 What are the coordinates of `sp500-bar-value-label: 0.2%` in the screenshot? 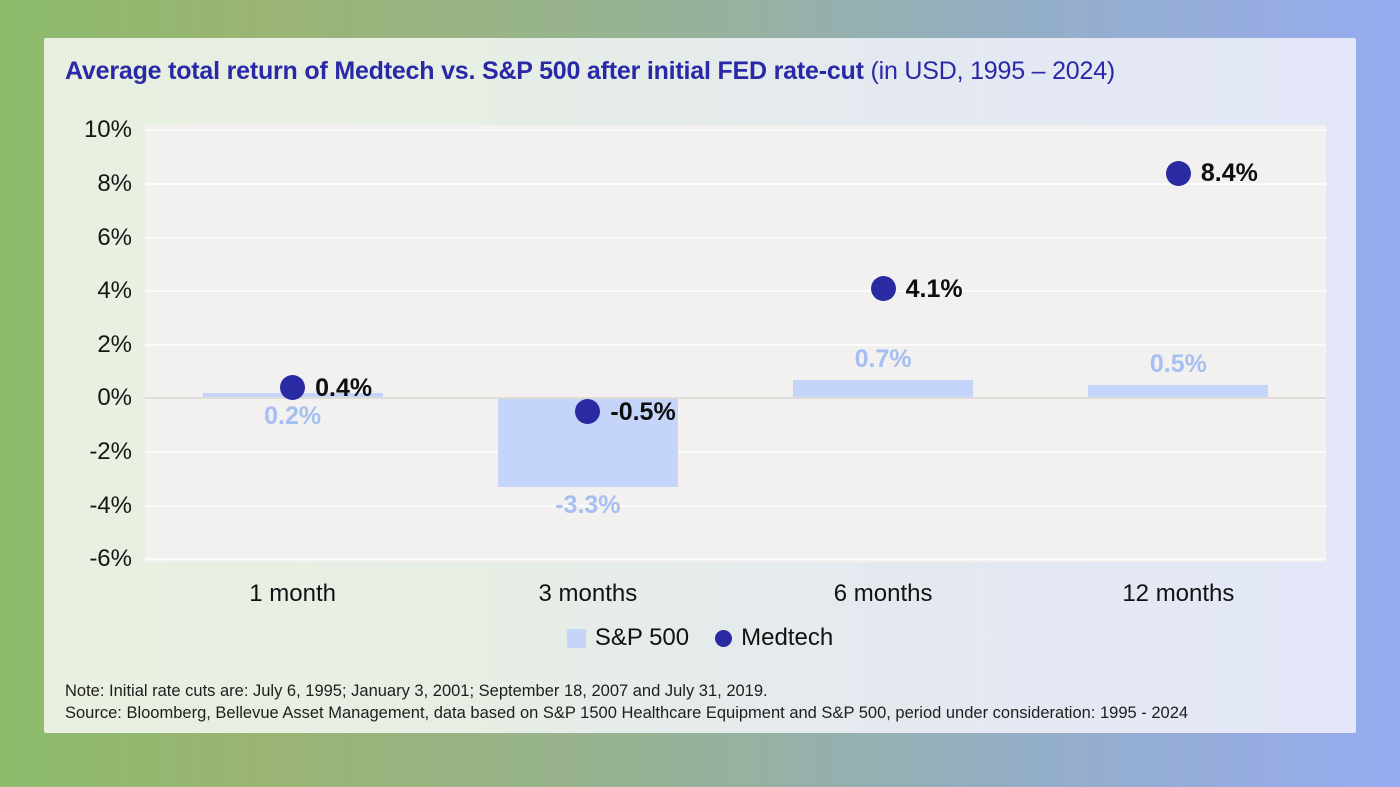 It's located at (293, 416).